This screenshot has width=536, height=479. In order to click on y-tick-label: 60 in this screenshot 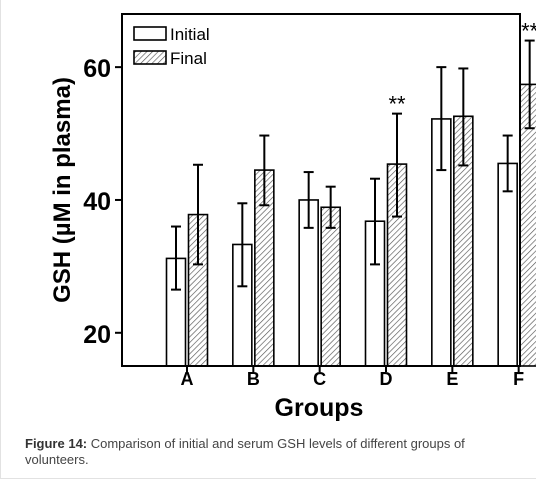, I will do `click(97, 69)`.